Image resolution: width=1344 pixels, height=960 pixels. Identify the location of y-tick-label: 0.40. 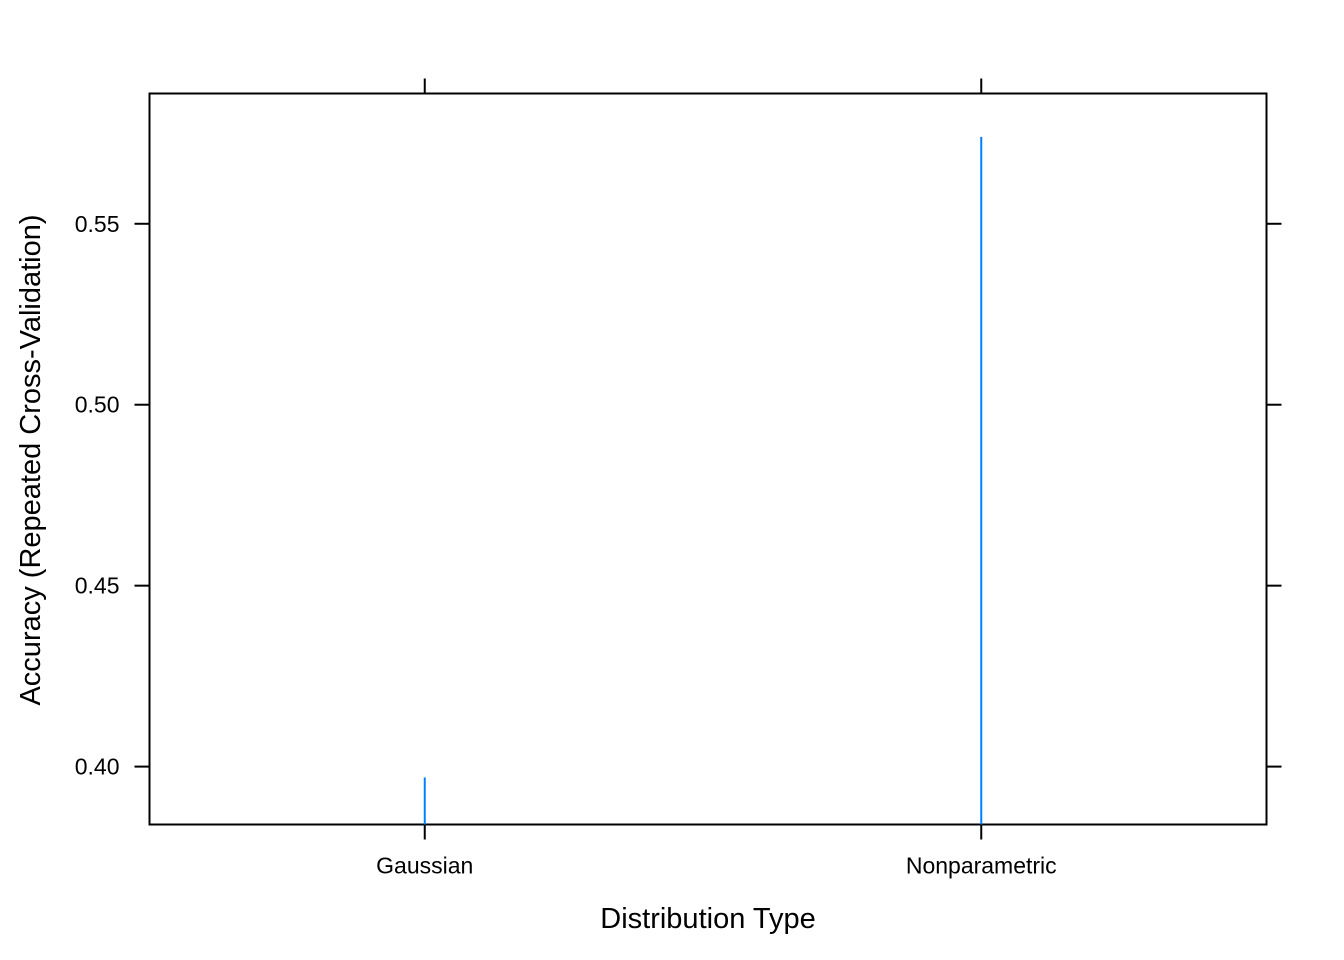
(97, 767).